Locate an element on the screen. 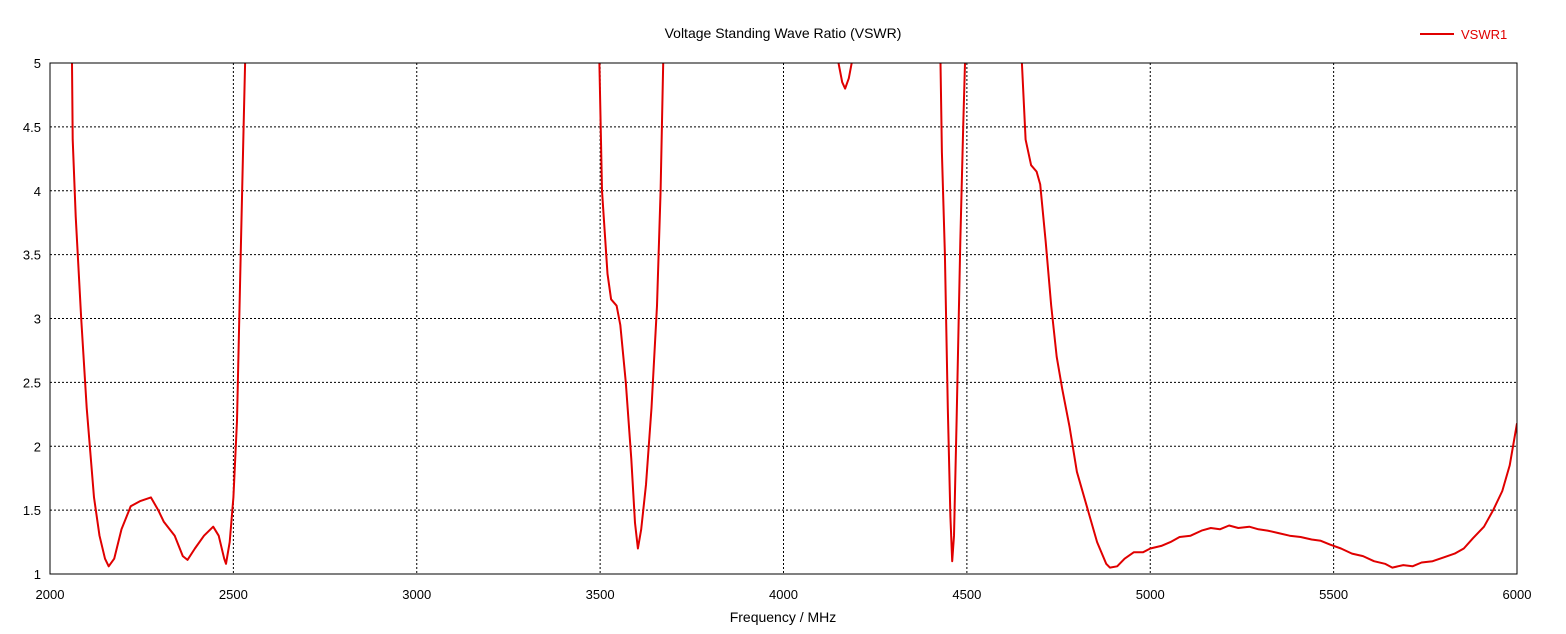  y-tick-label: 3.5 is located at coordinates (32, 255).